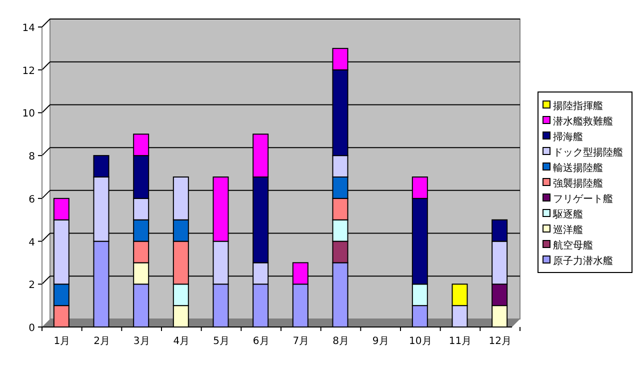 This screenshot has height=367, width=637. Describe the element at coordinates (31, 157) in the screenshot. I see `y-tick-label: 8` at that location.